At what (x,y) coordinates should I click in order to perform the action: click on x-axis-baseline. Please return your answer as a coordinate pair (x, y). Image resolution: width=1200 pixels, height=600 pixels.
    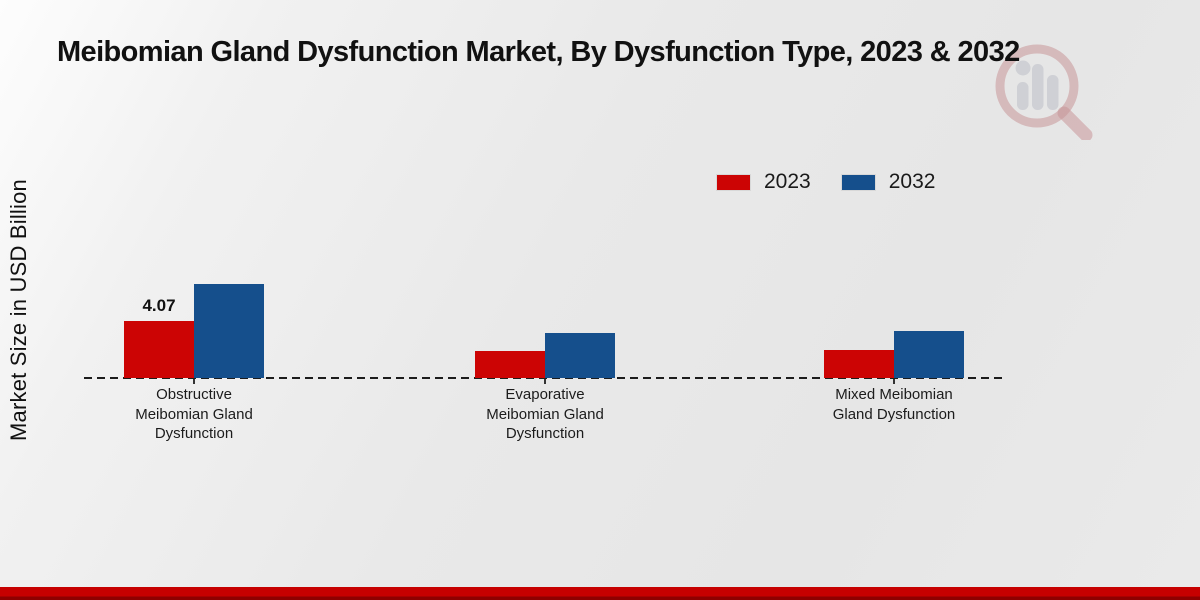
    Looking at the image, I should click on (544, 378).